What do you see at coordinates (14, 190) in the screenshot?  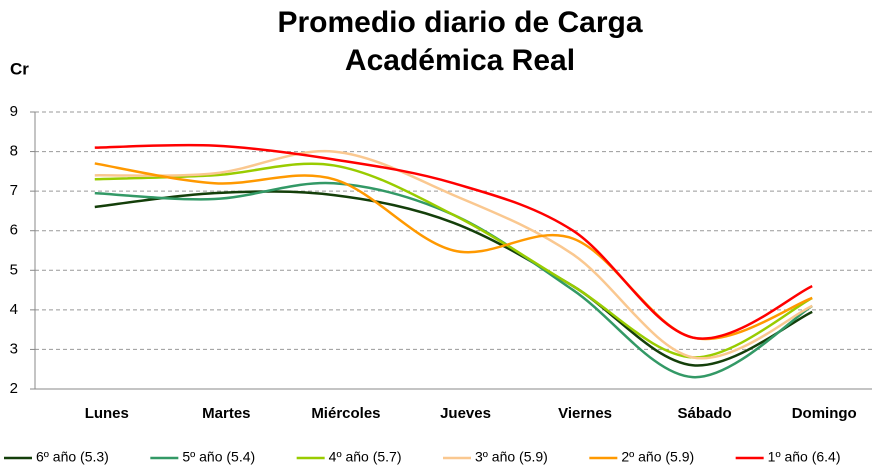 I see `y-tick-label: 7` at bounding box center [14, 190].